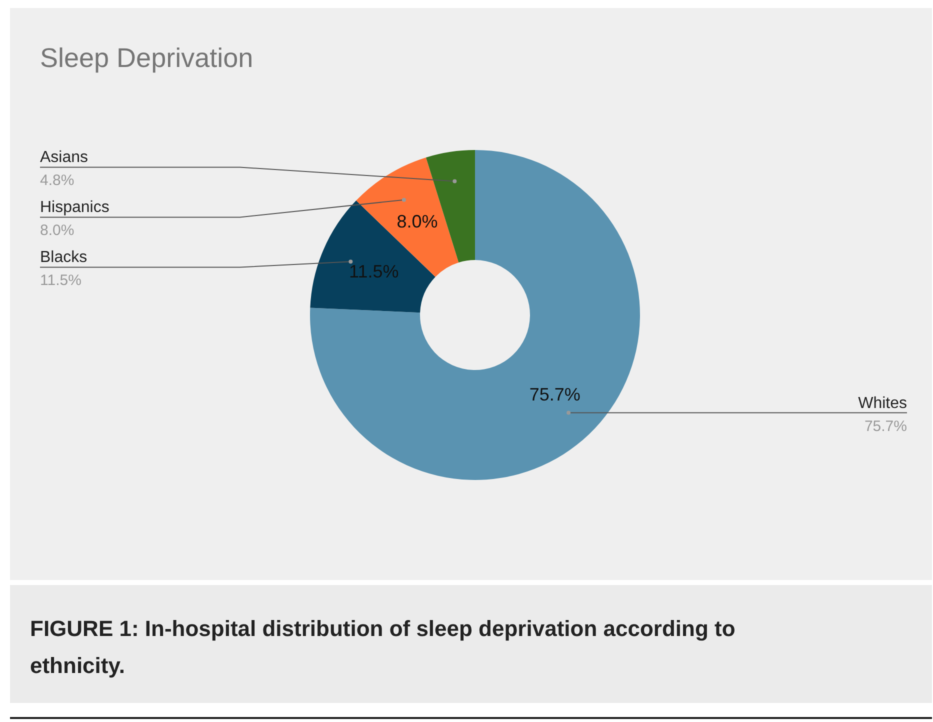 The image size is (933, 722). I want to click on text: 8.0%, so click(57, 231).